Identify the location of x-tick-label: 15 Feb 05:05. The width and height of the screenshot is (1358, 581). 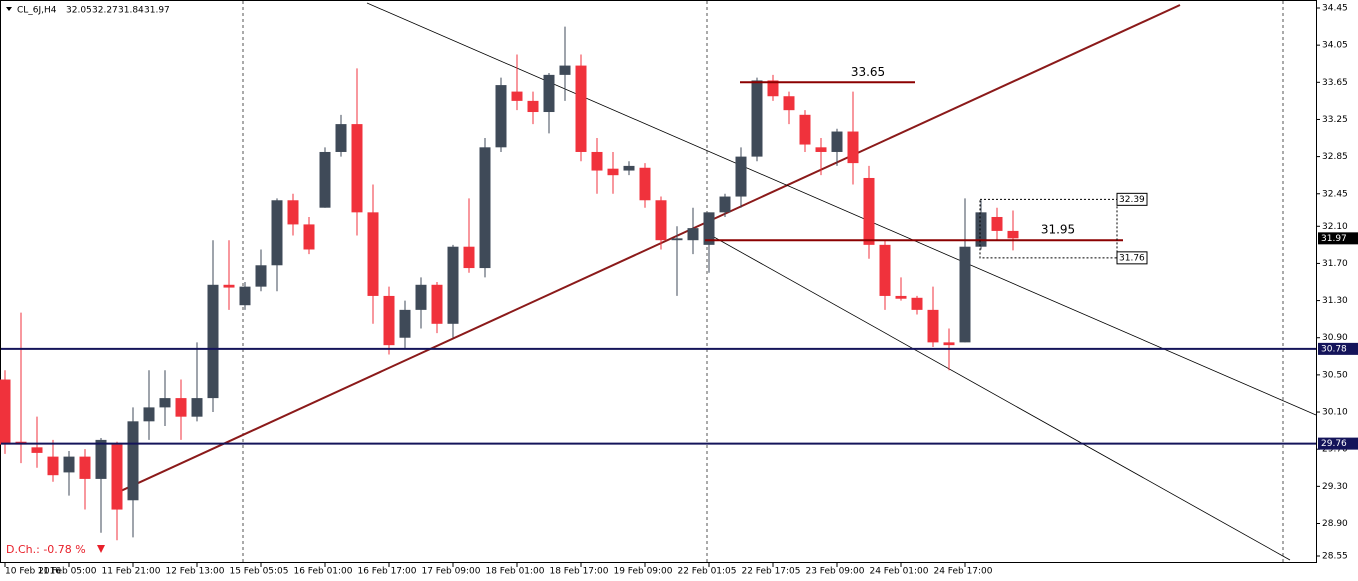
(258, 572).